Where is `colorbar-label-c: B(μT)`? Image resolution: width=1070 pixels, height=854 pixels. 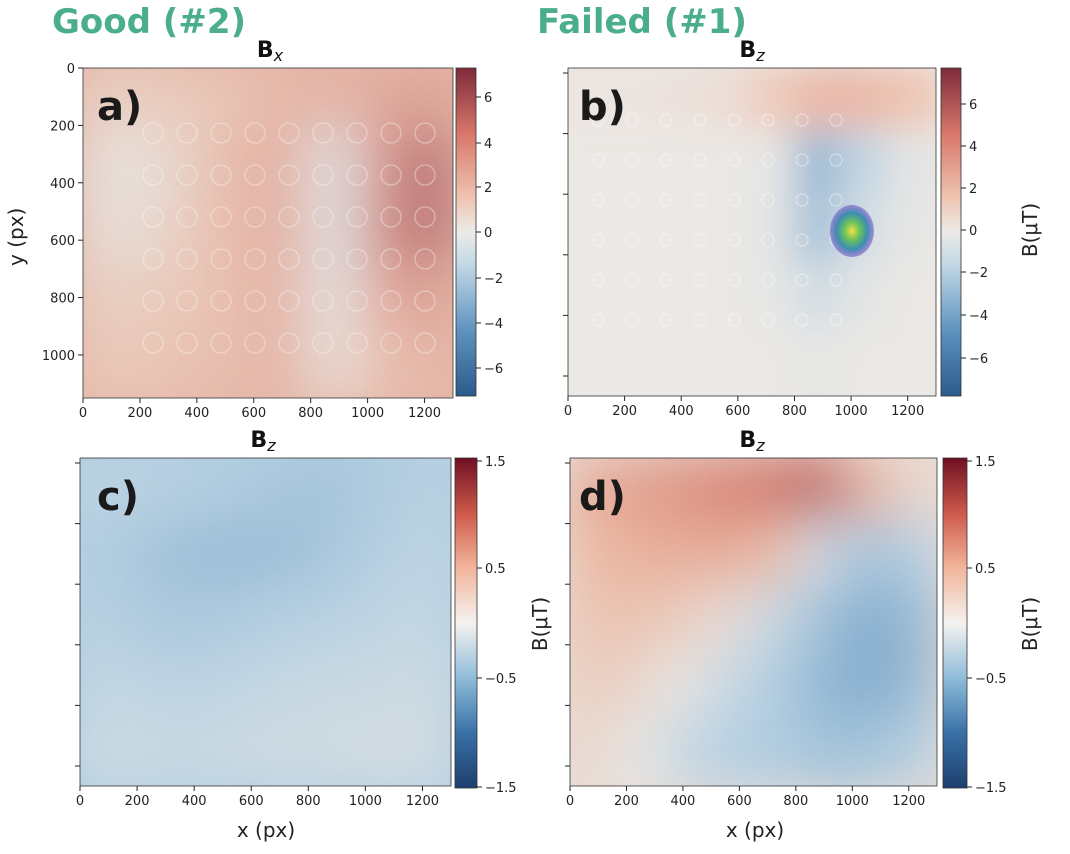 colorbar-label-c: B(μT) is located at coordinates (540, 624).